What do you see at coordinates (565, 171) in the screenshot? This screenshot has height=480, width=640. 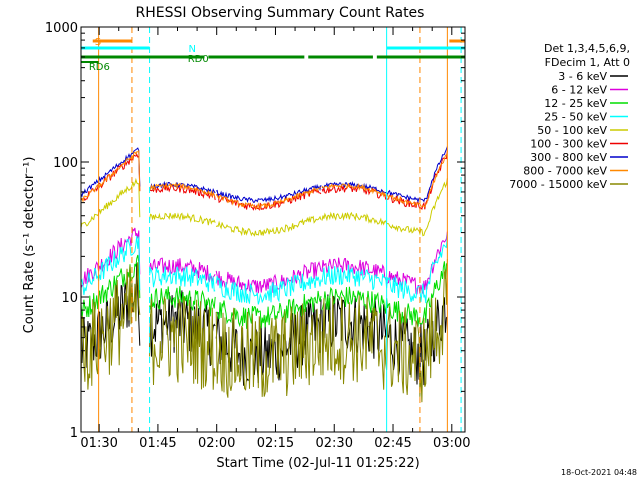 I see `legend-entry-label: 800 - 7000 keV` at bounding box center [565, 171].